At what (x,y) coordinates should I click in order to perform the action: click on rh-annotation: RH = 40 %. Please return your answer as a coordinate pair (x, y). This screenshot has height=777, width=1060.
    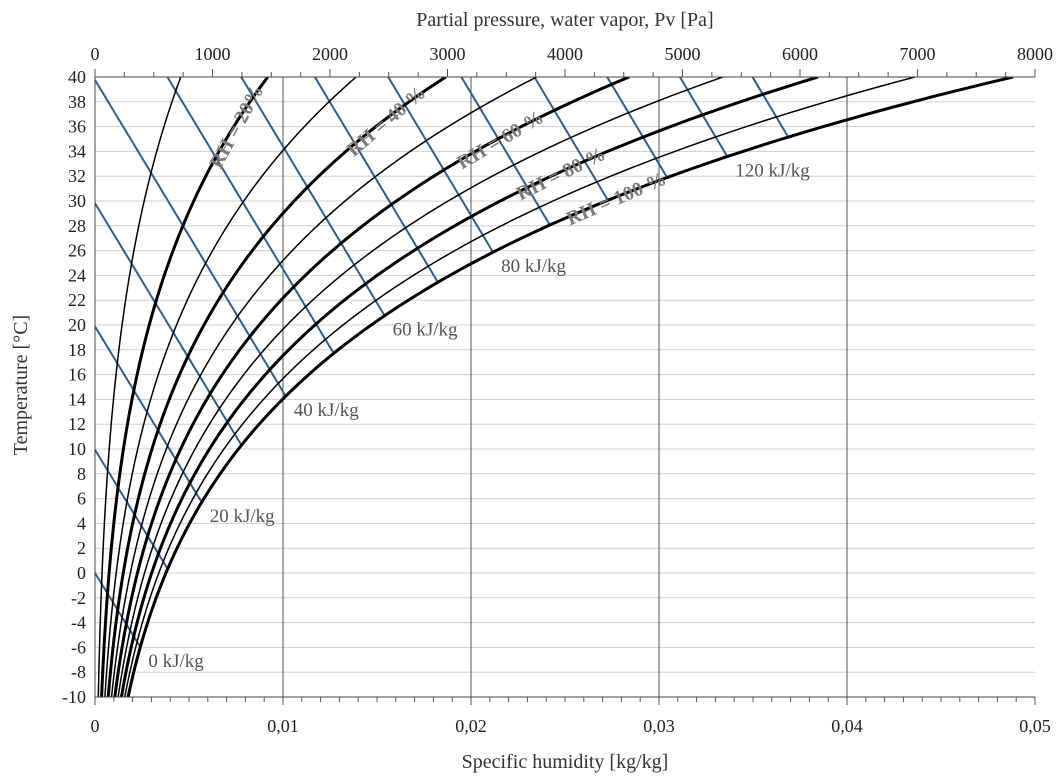
    Looking at the image, I should click on (387, 121).